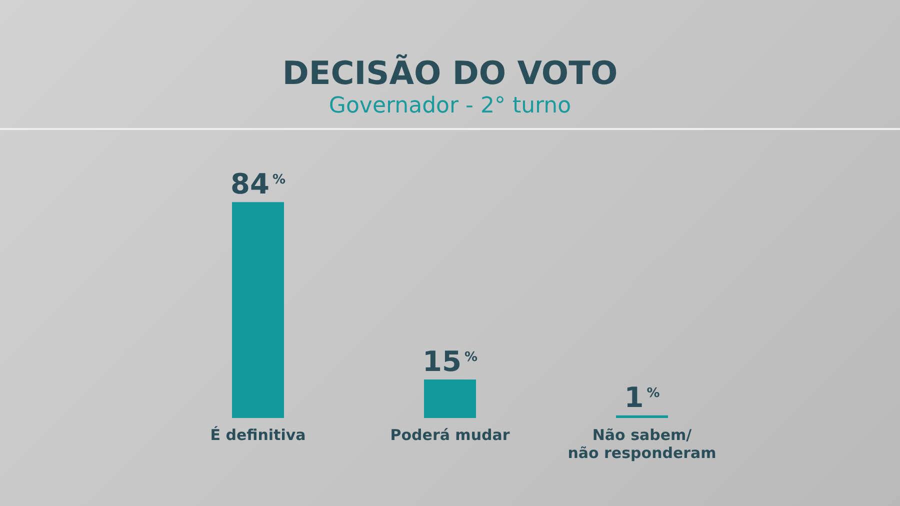 The height and width of the screenshot is (506, 900). What do you see at coordinates (642, 444) in the screenshot?
I see `x-tick-label: Não sabem/ não responderam` at bounding box center [642, 444].